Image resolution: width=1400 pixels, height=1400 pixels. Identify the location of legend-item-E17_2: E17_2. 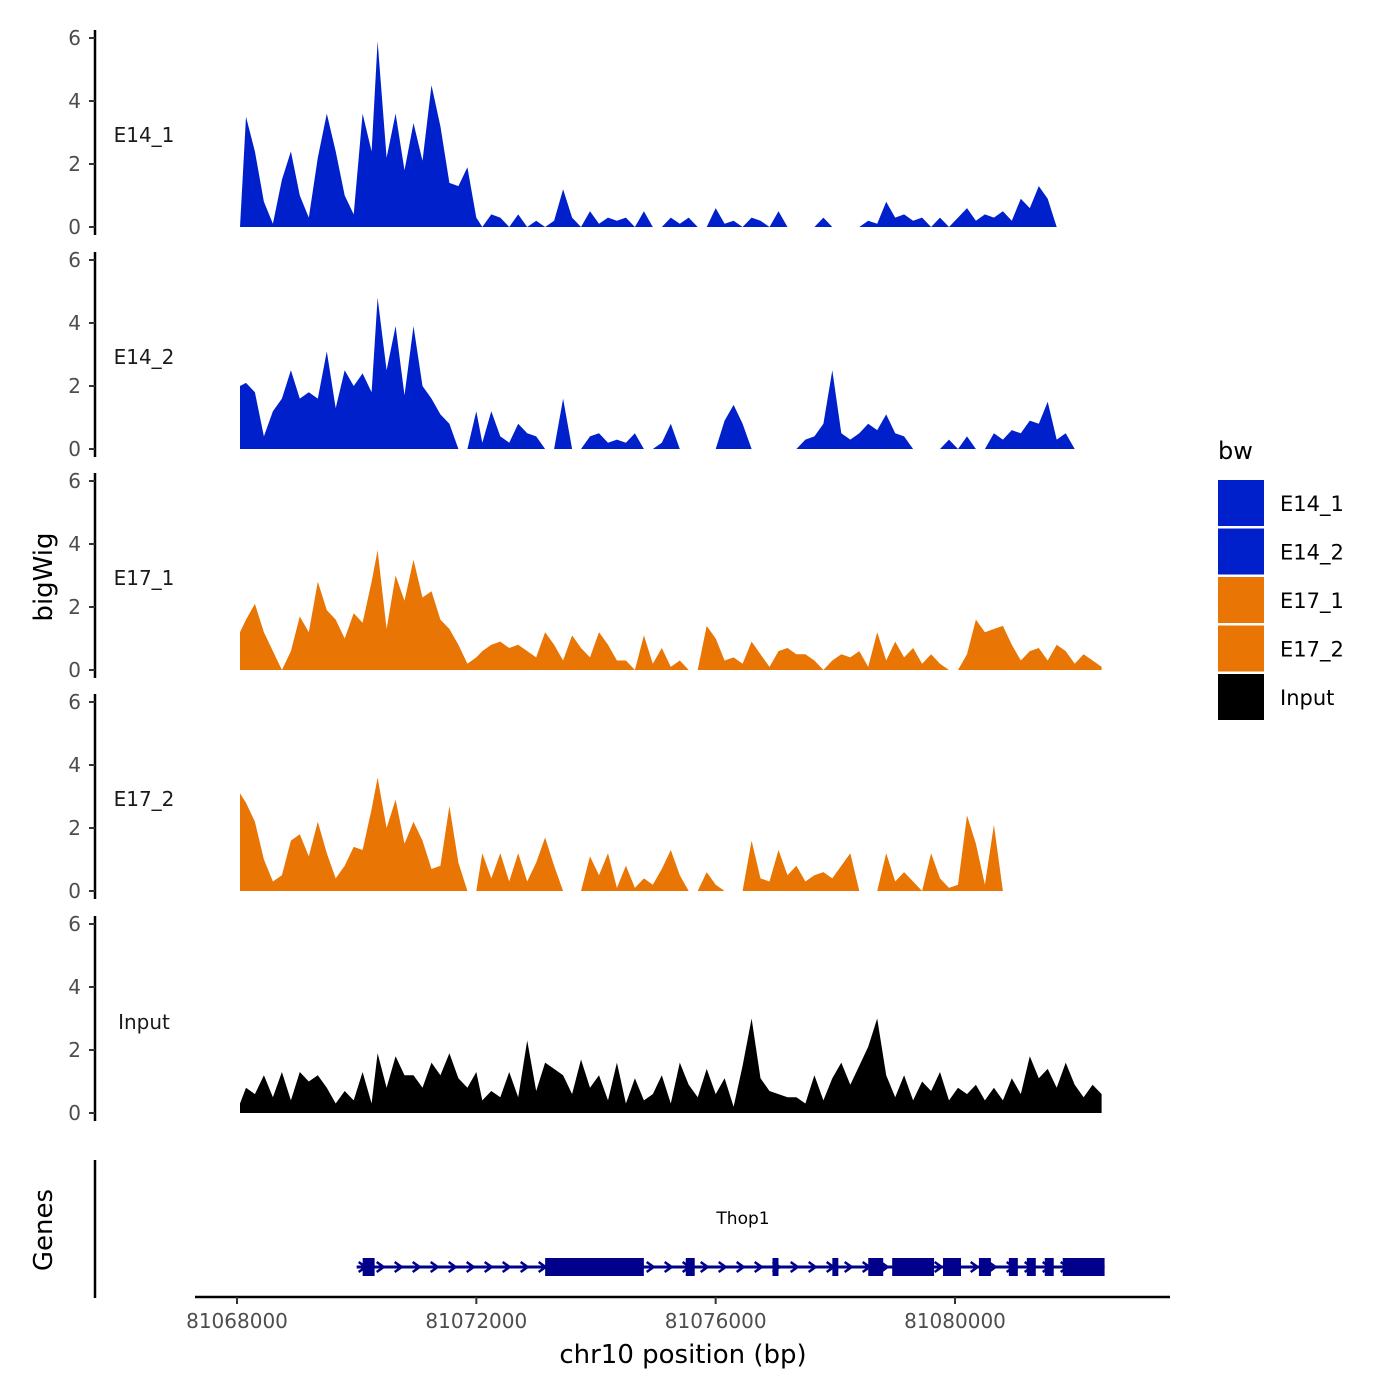
(1281, 648).